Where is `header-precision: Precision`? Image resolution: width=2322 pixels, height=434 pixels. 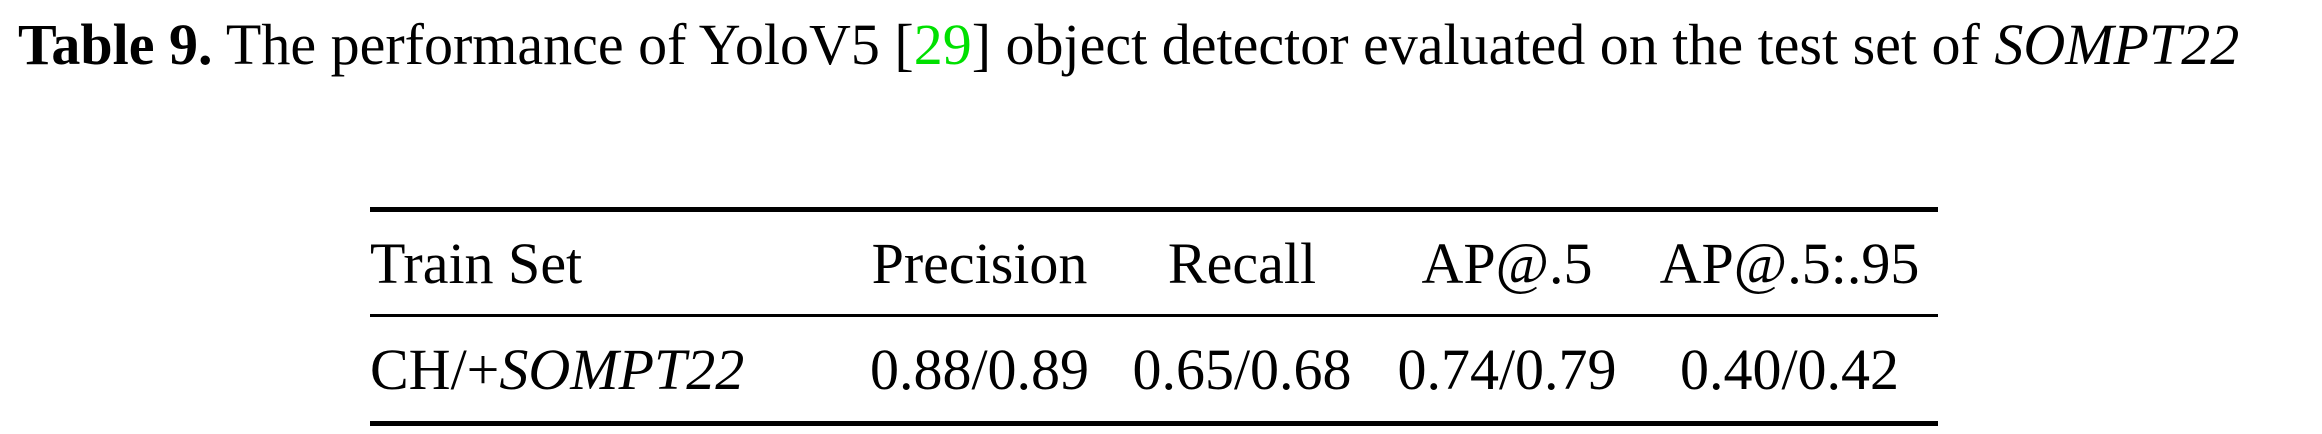 header-precision: Precision is located at coordinates (979, 263).